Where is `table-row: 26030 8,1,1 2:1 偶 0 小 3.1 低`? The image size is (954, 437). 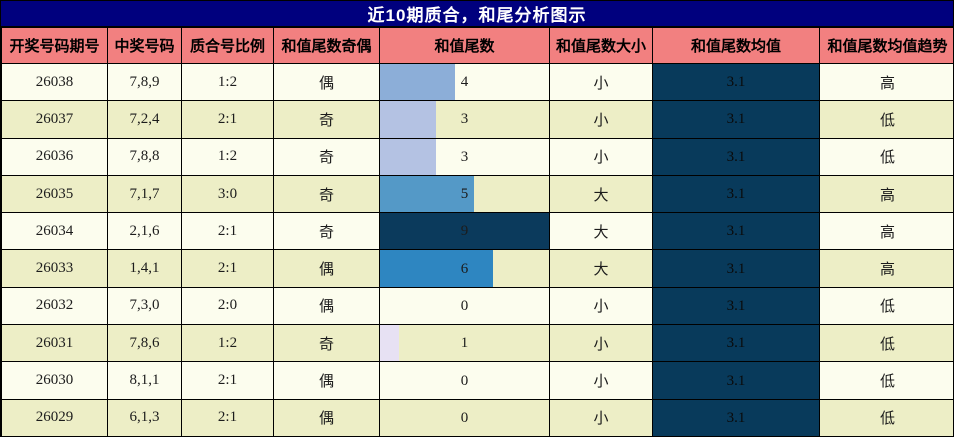
table-row: 26030 8,1,1 2:1 偶 0 小 3.1 低 is located at coordinates (477, 380).